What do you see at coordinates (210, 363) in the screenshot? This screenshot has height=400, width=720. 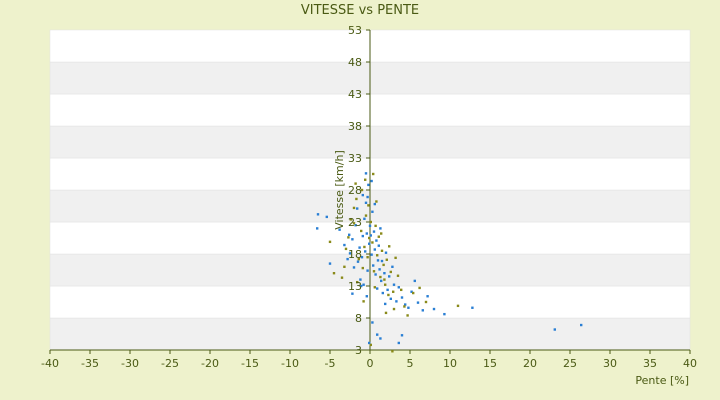 I see `x-tick-label: -20` at bounding box center [210, 363].